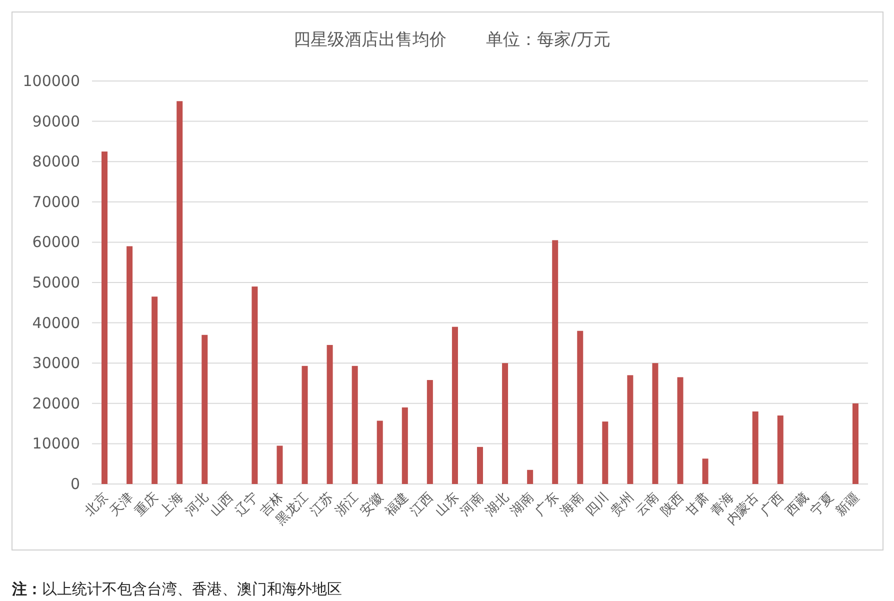  I want to click on y-tick-label: 80000, so click(56, 161).